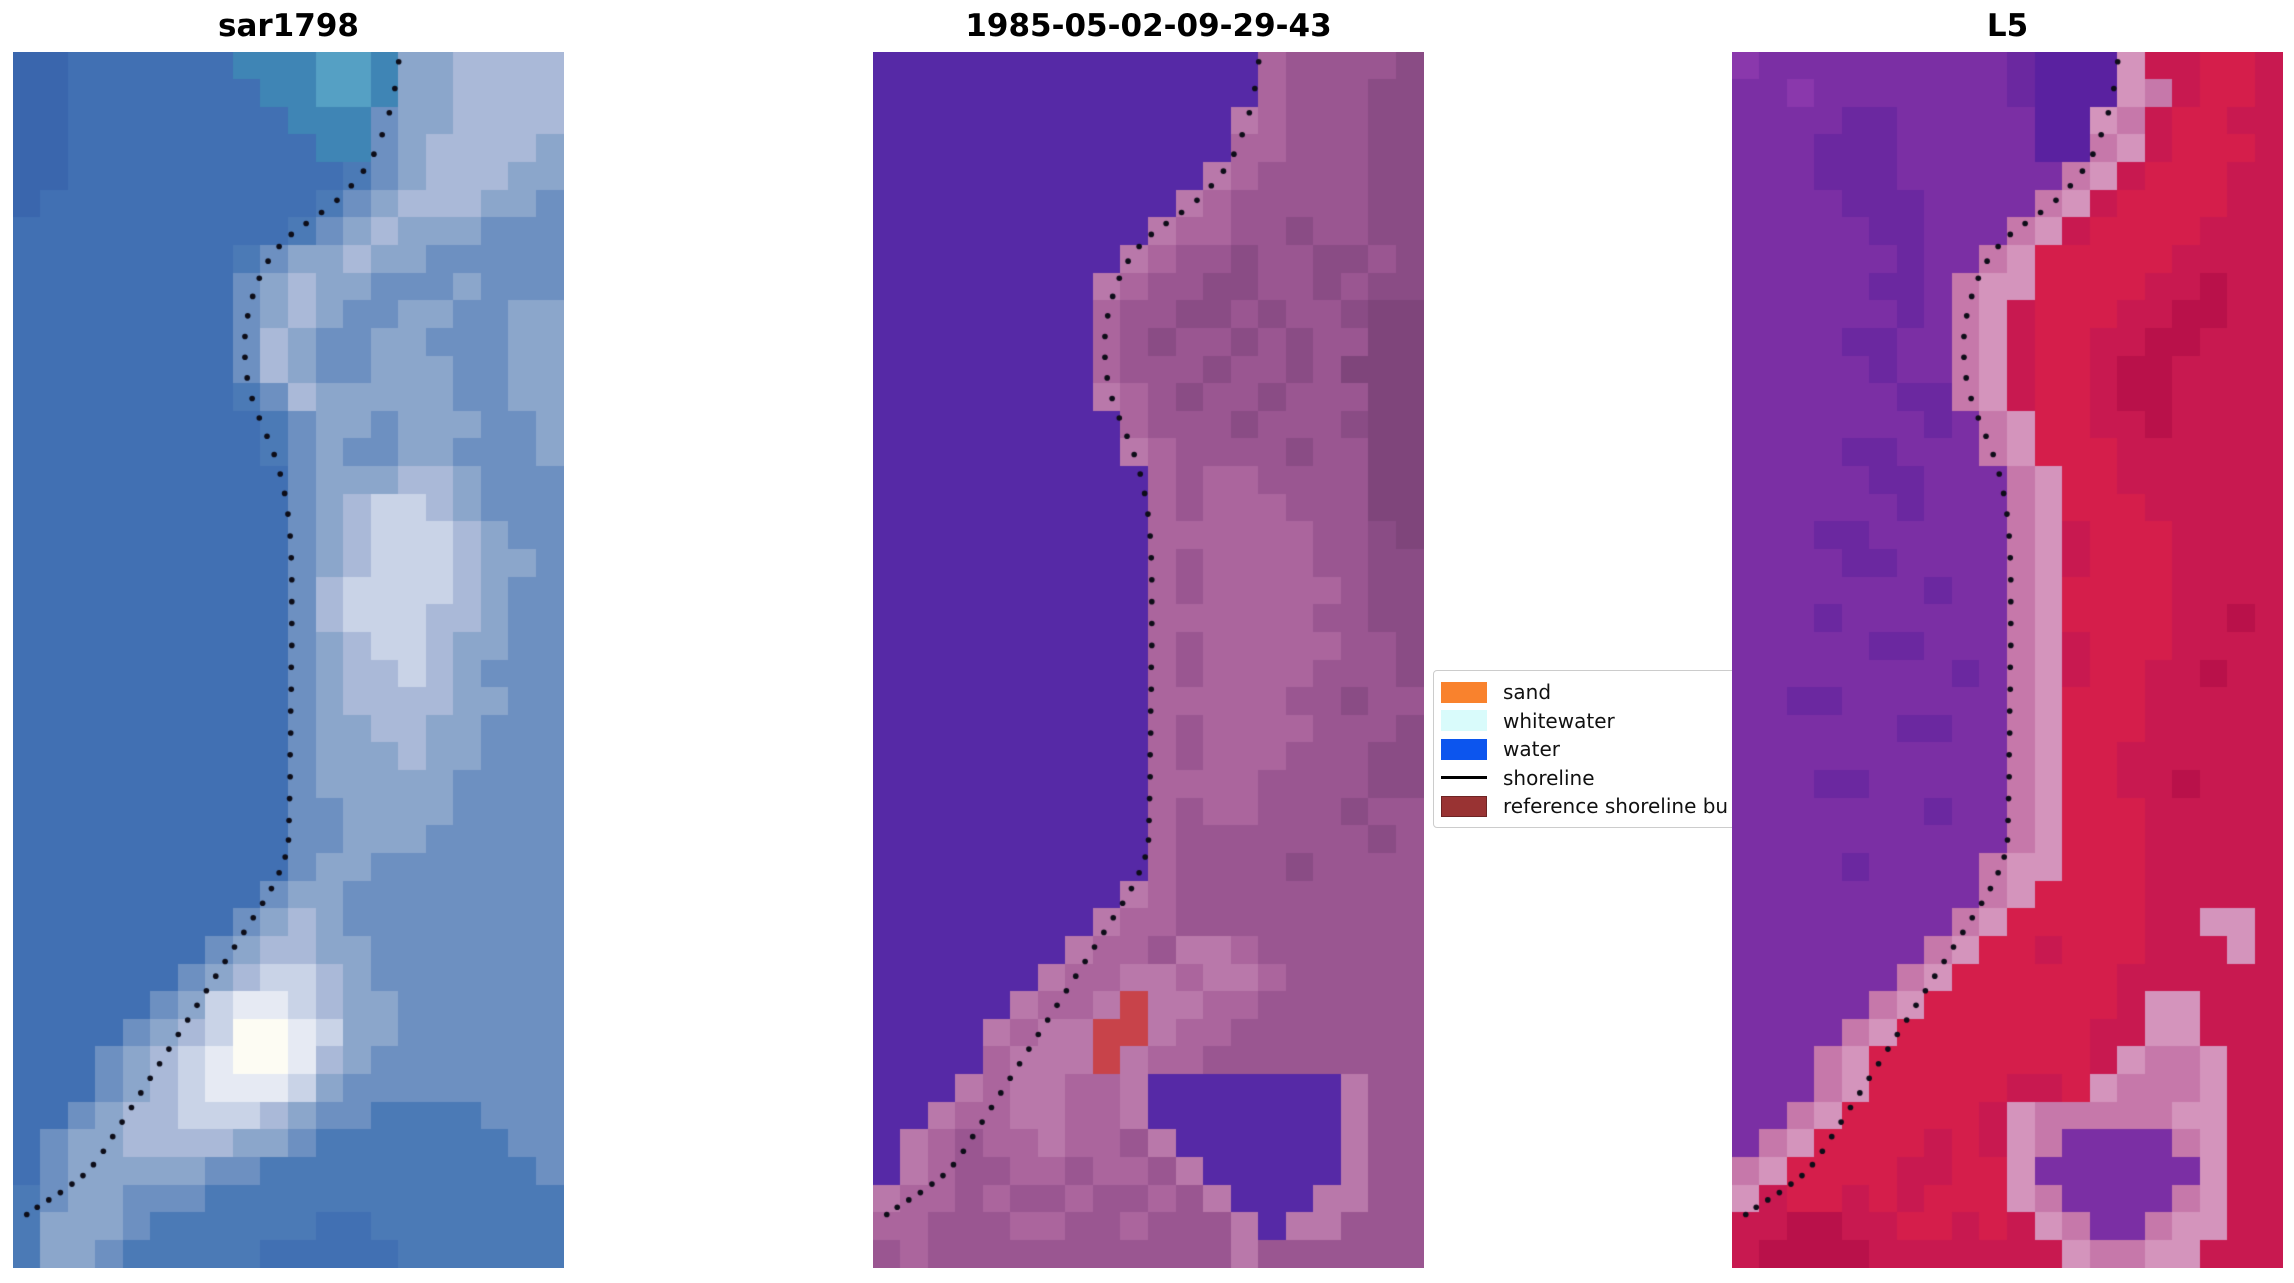  I want to click on legend-item-shoreline: shoreline, so click(1627, 778).